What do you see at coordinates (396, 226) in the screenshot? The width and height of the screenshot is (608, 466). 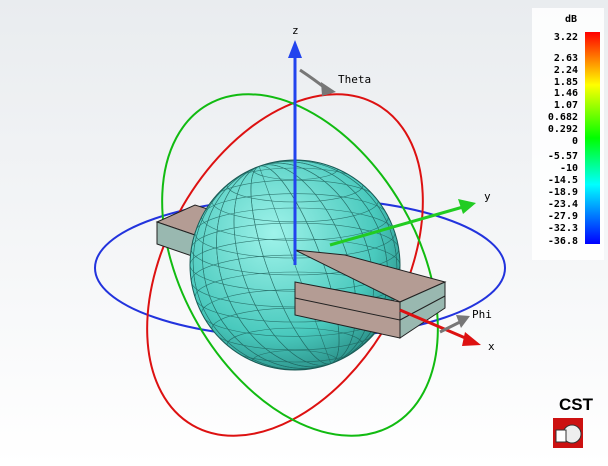 I see `y-axis` at bounding box center [396, 226].